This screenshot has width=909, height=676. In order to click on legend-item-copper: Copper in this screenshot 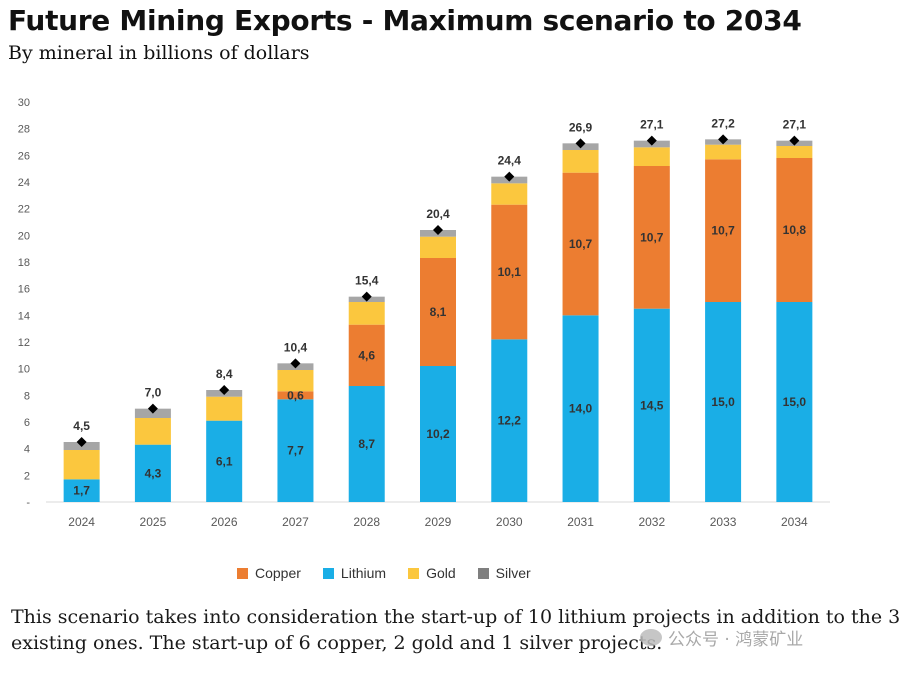, I will do `click(269, 573)`.